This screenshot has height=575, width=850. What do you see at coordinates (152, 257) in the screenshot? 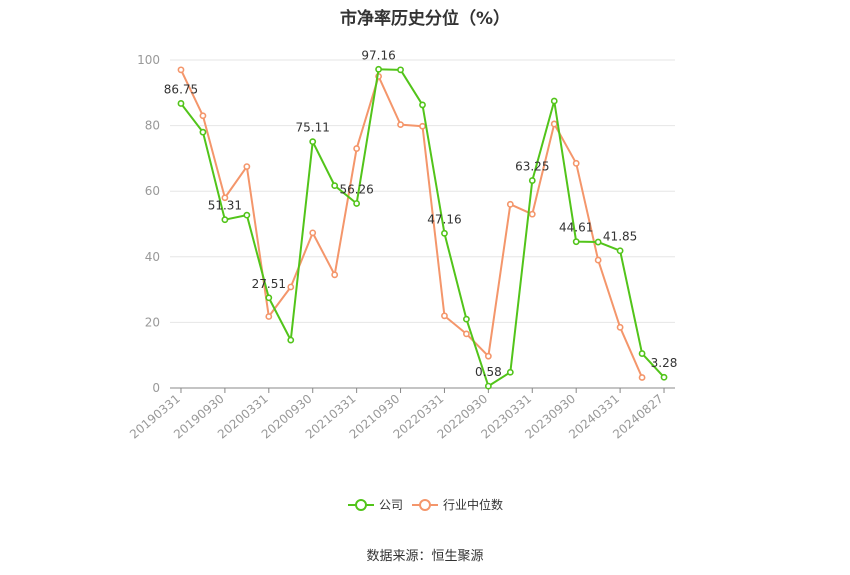
I see `y-tick-label: 40` at bounding box center [152, 257].